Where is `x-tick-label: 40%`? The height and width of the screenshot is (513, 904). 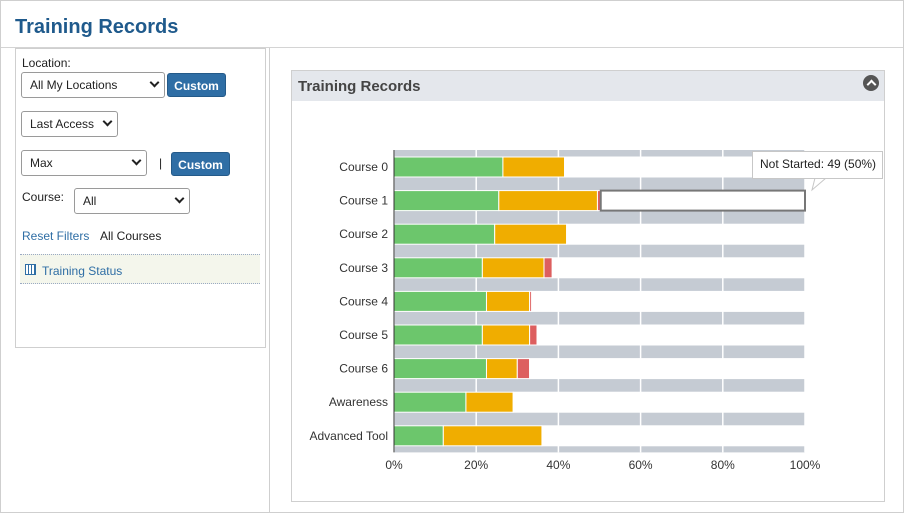 x-tick-label: 40% is located at coordinates (558, 465).